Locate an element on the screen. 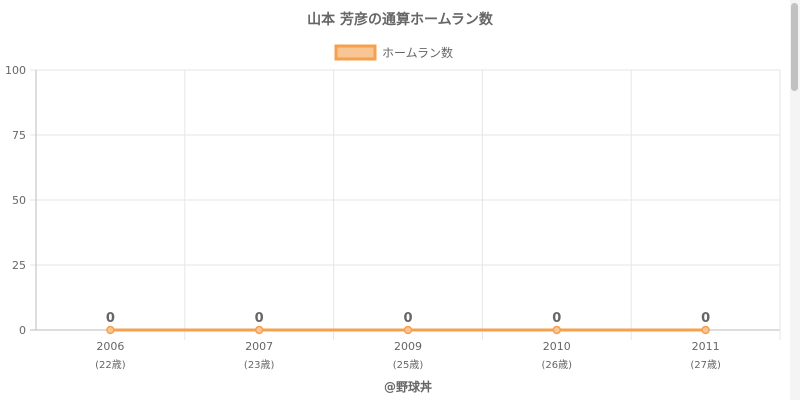  series-home-runs: 0 0 0 0 0 is located at coordinates (408, 323).